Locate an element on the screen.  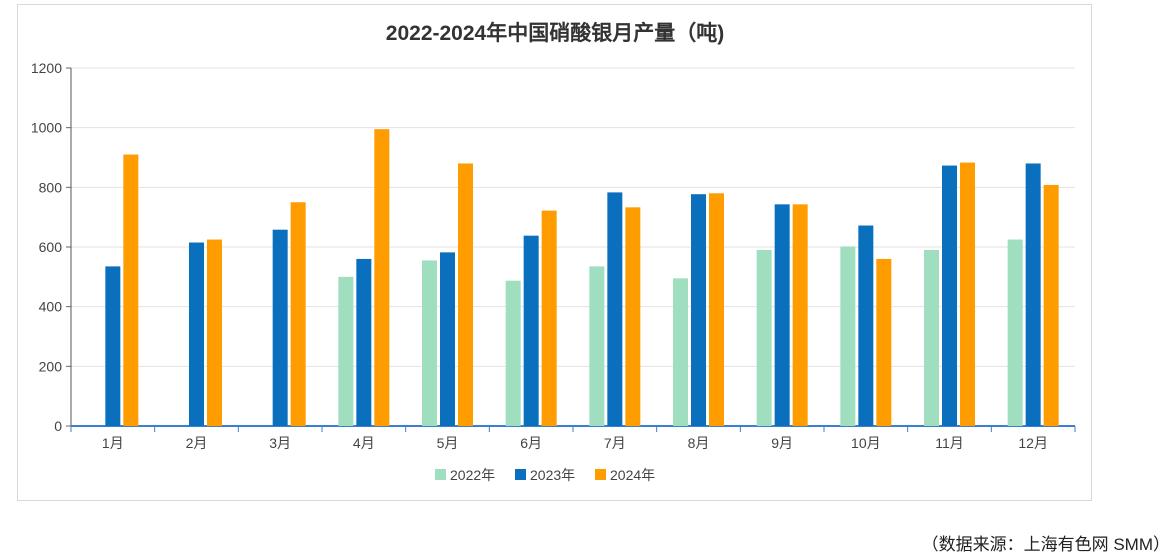
x-tick-label: 3月 is located at coordinates (280, 443).